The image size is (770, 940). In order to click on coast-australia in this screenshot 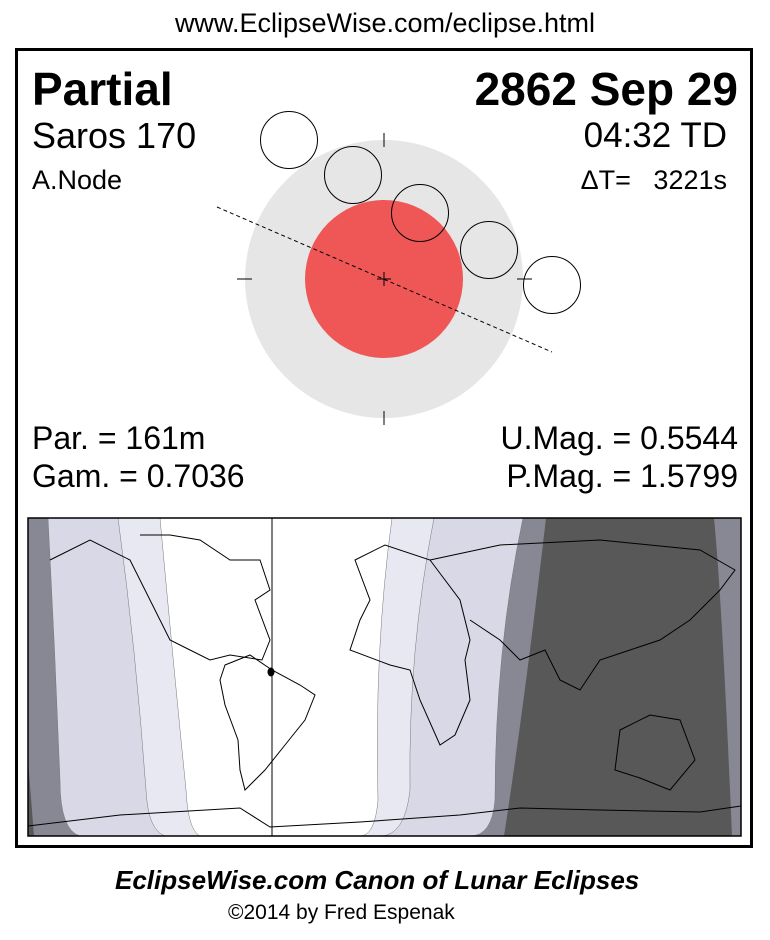, I will do `click(655, 752)`.